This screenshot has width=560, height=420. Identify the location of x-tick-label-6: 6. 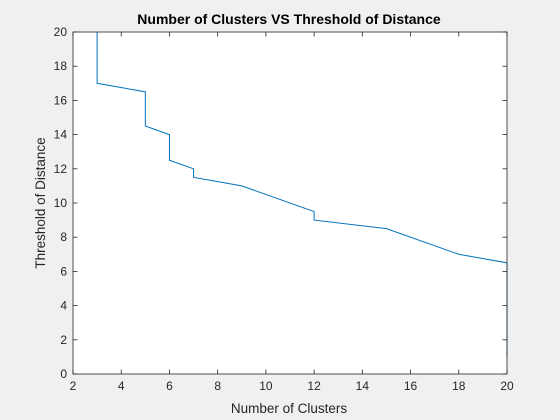
(169, 386).